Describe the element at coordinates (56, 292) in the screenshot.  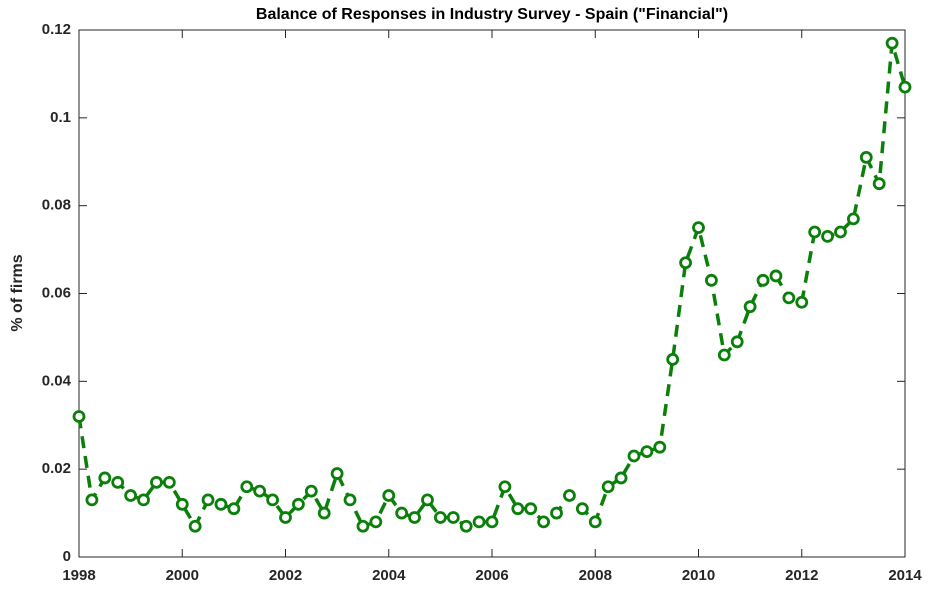
I see `y-tick-label: 0.06` at that location.